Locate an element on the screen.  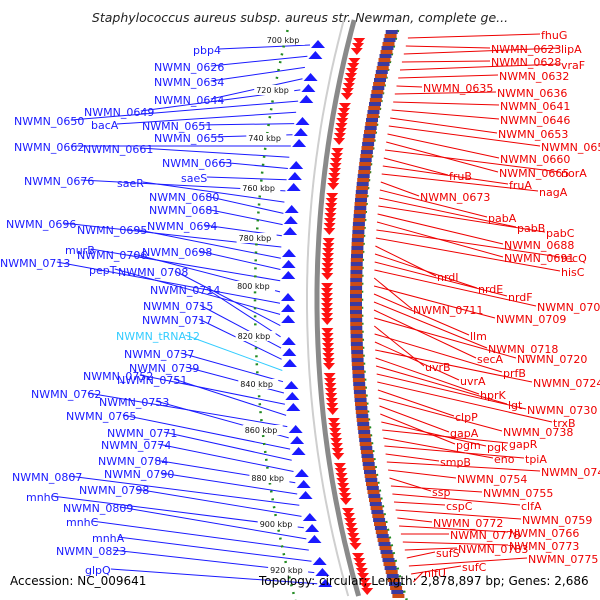
left-gene-label: NWMN_0695 is located at coordinates (112, 230).